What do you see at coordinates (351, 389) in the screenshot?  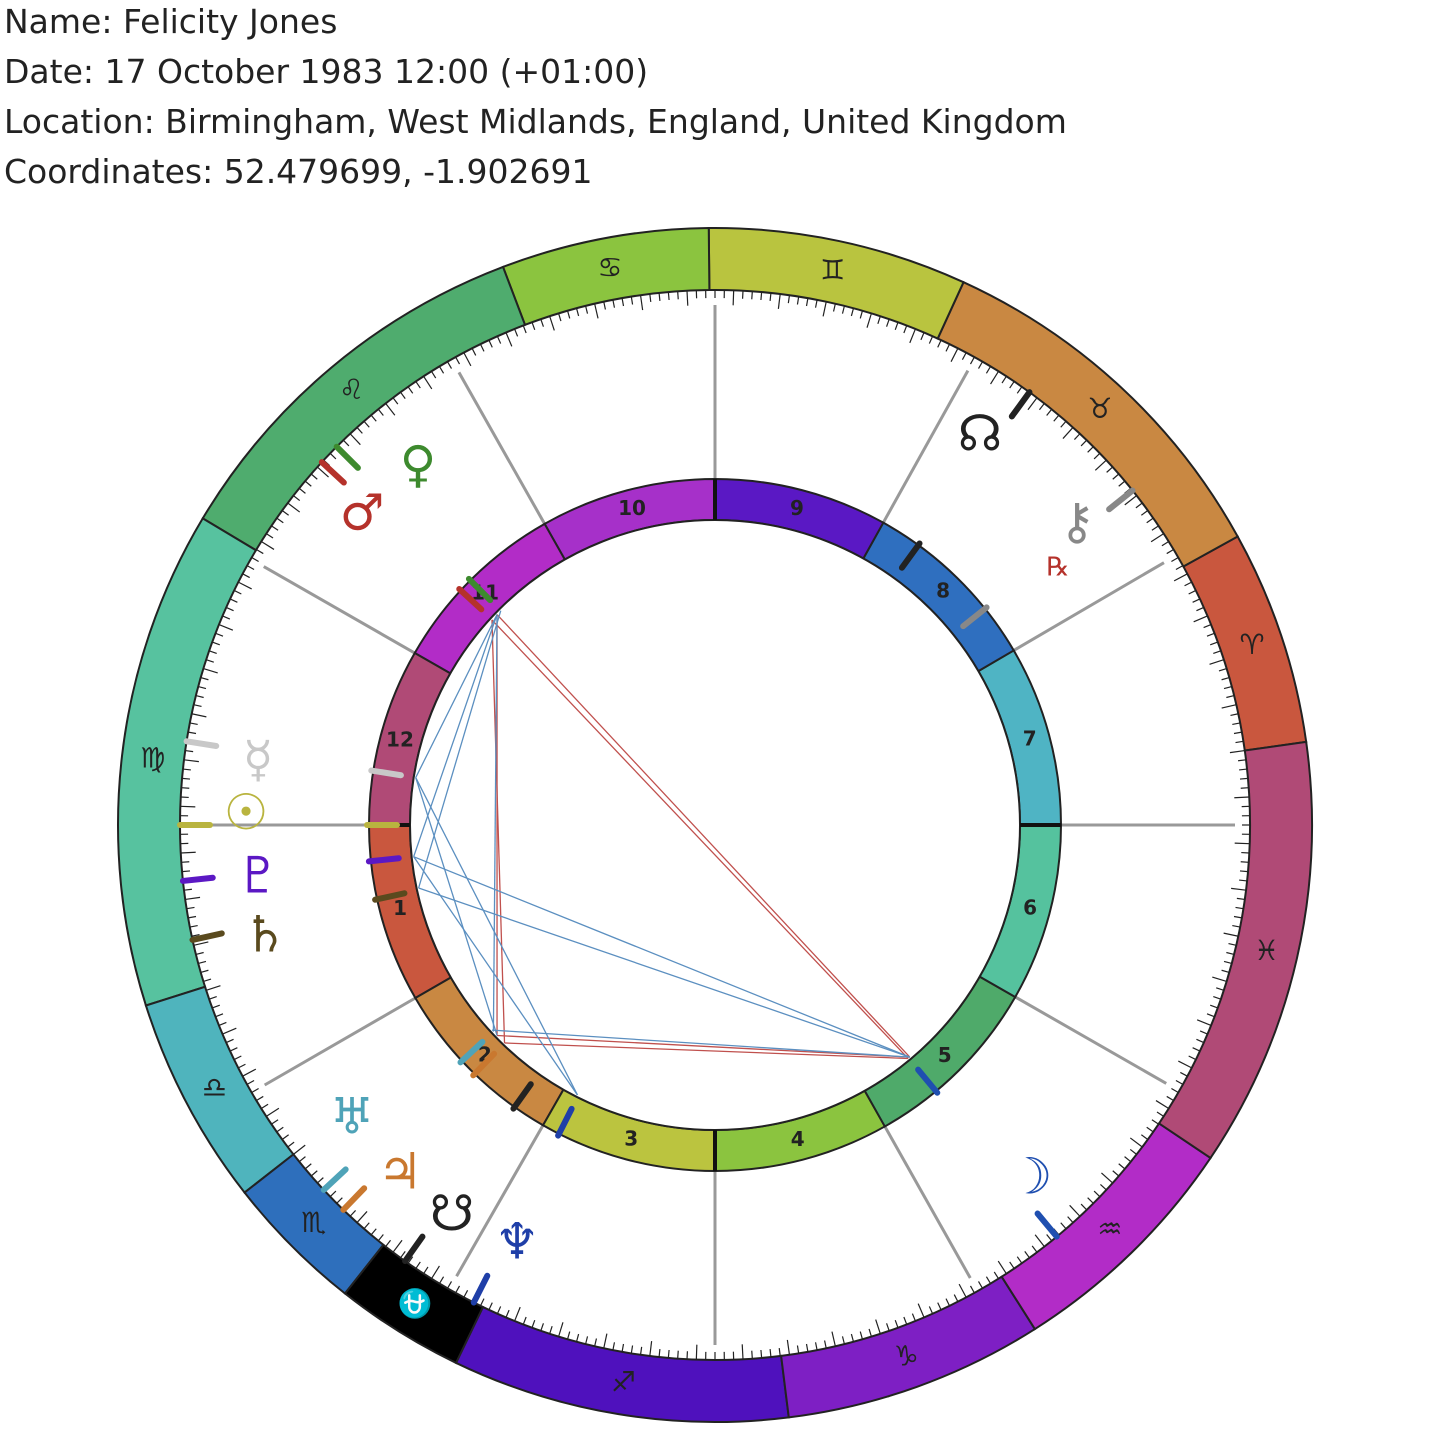 I see `sign-glyph: ♌` at bounding box center [351, 389].